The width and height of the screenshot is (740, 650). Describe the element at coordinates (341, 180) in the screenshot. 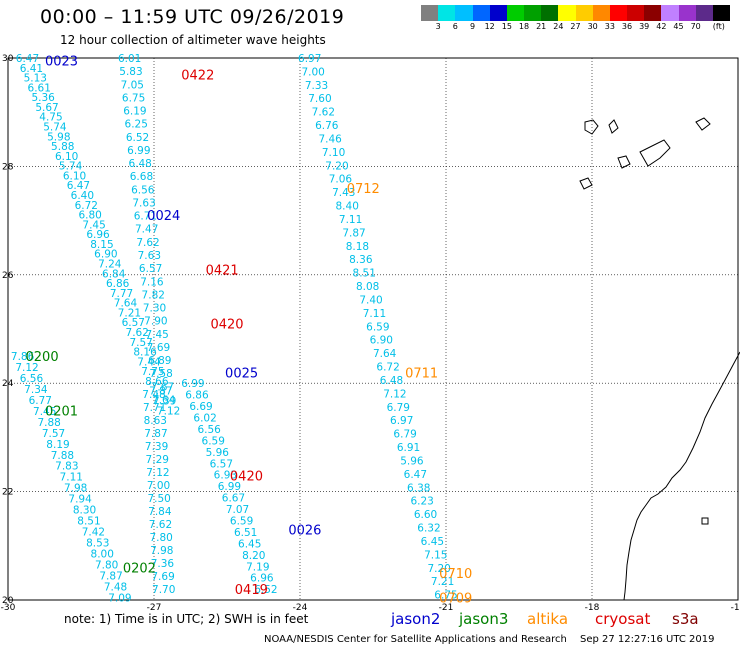

I see `wave-height-value: 7.06` at that location.